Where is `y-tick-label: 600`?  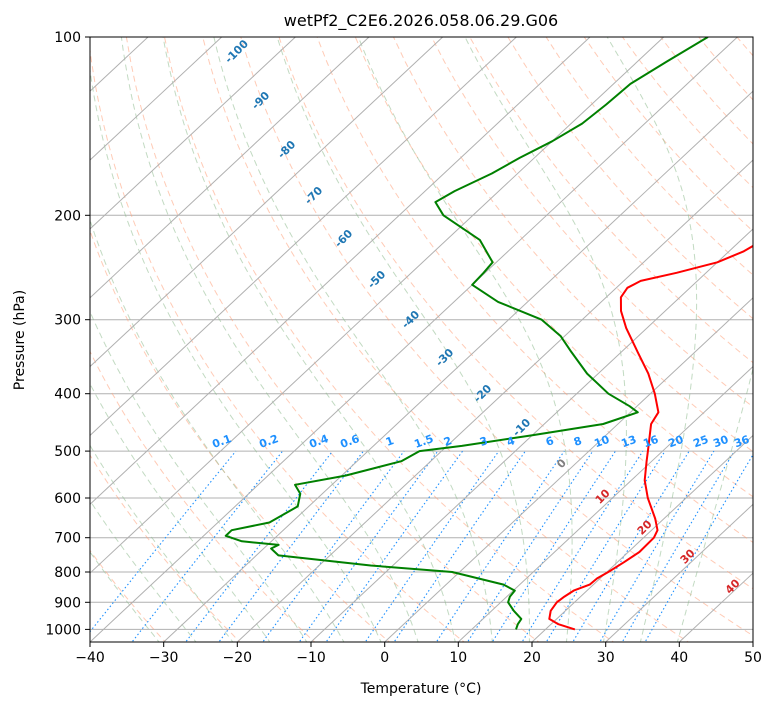
y-tick-label: 600 is located at coordinates (67, 499).